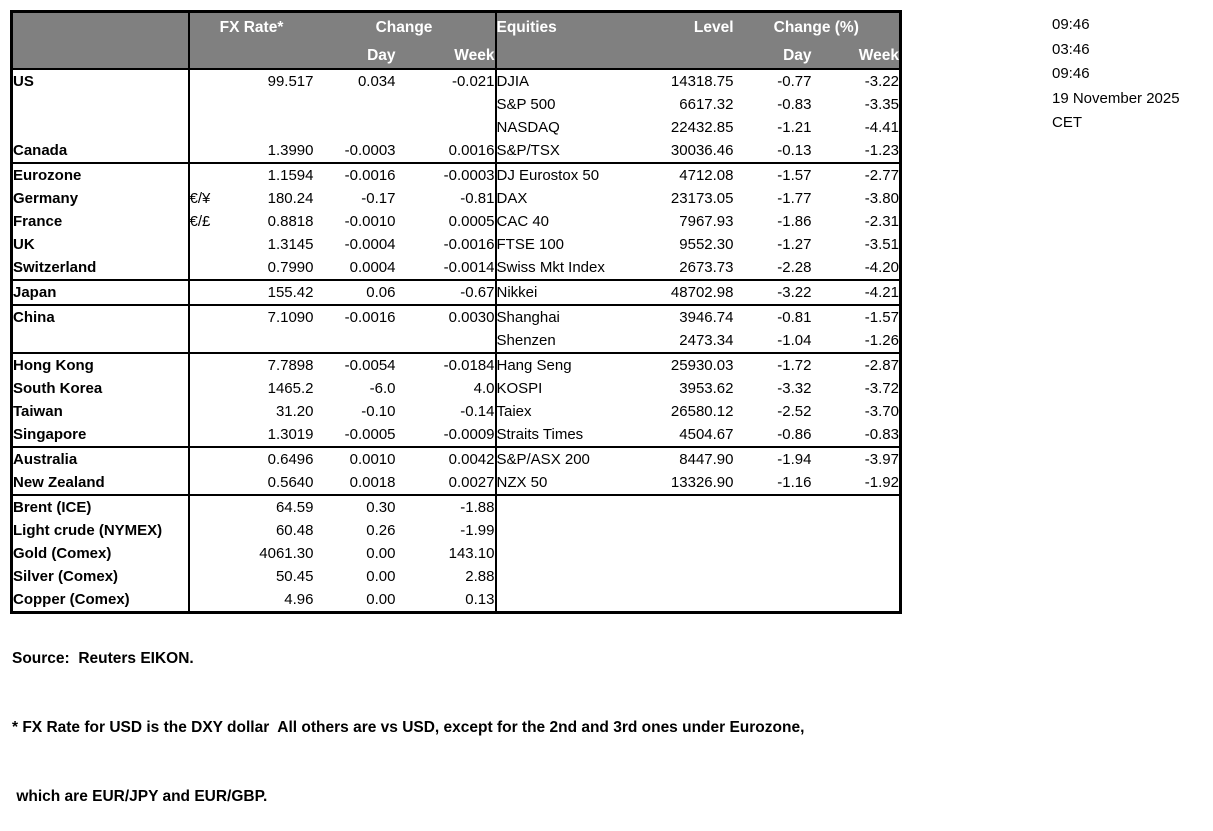 This screenshot has width=1213, height=831. What do you see at coordinates (528, 127) in the screenshot?
I see `equity-name: NASDAQ` at bounding box center [528, 127].